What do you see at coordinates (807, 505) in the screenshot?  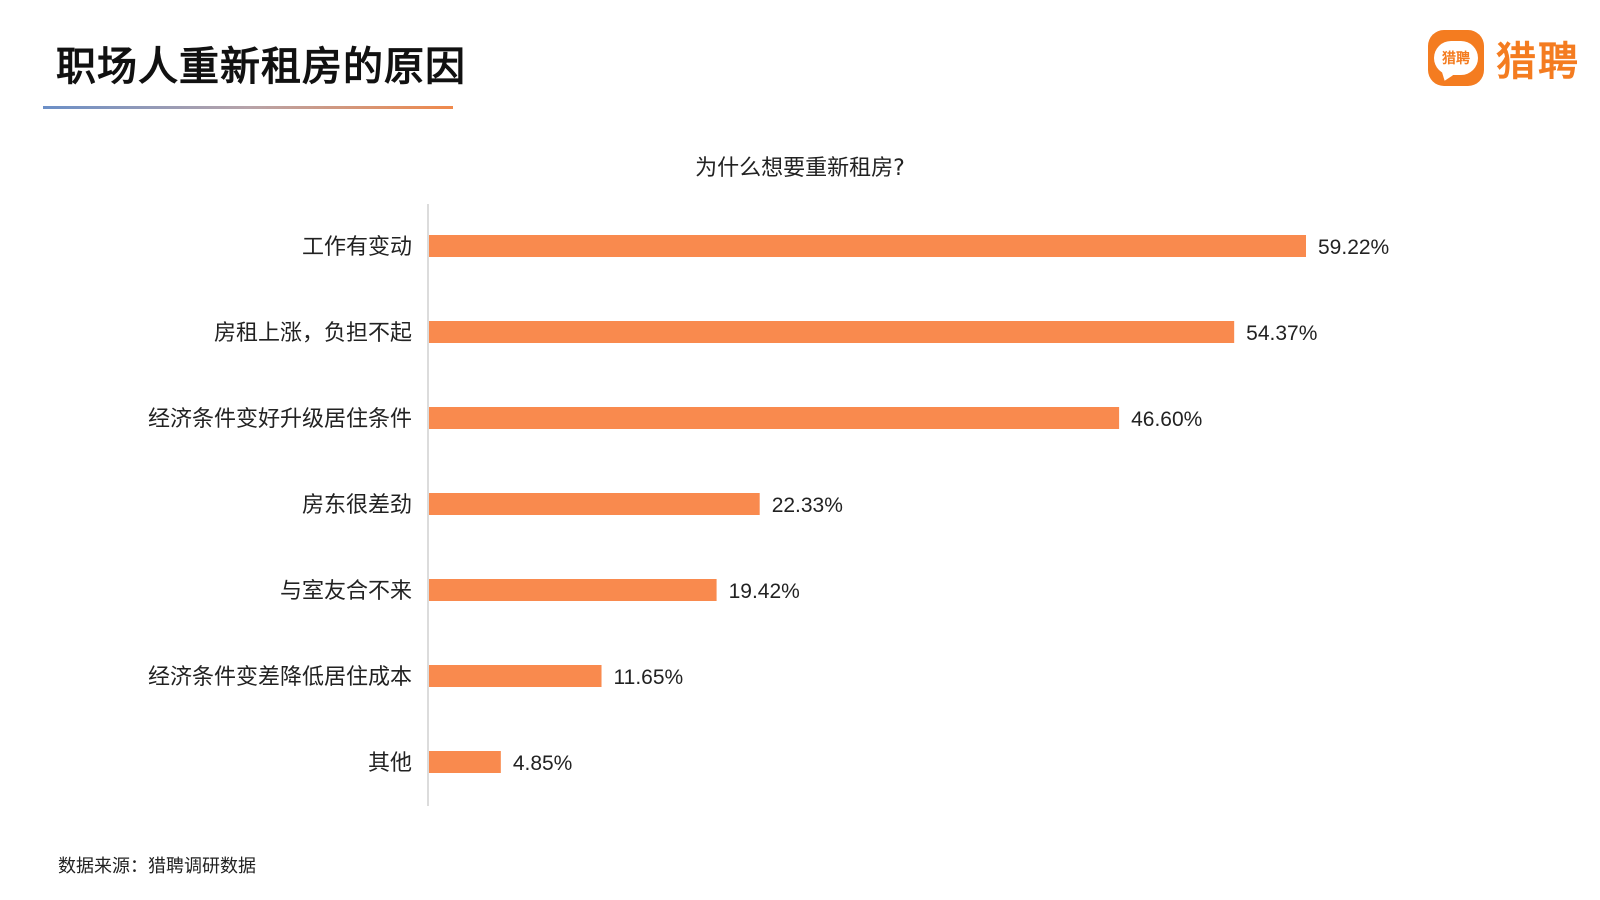 I see `data-label: 22.33%` at bounding box center [807, 505].